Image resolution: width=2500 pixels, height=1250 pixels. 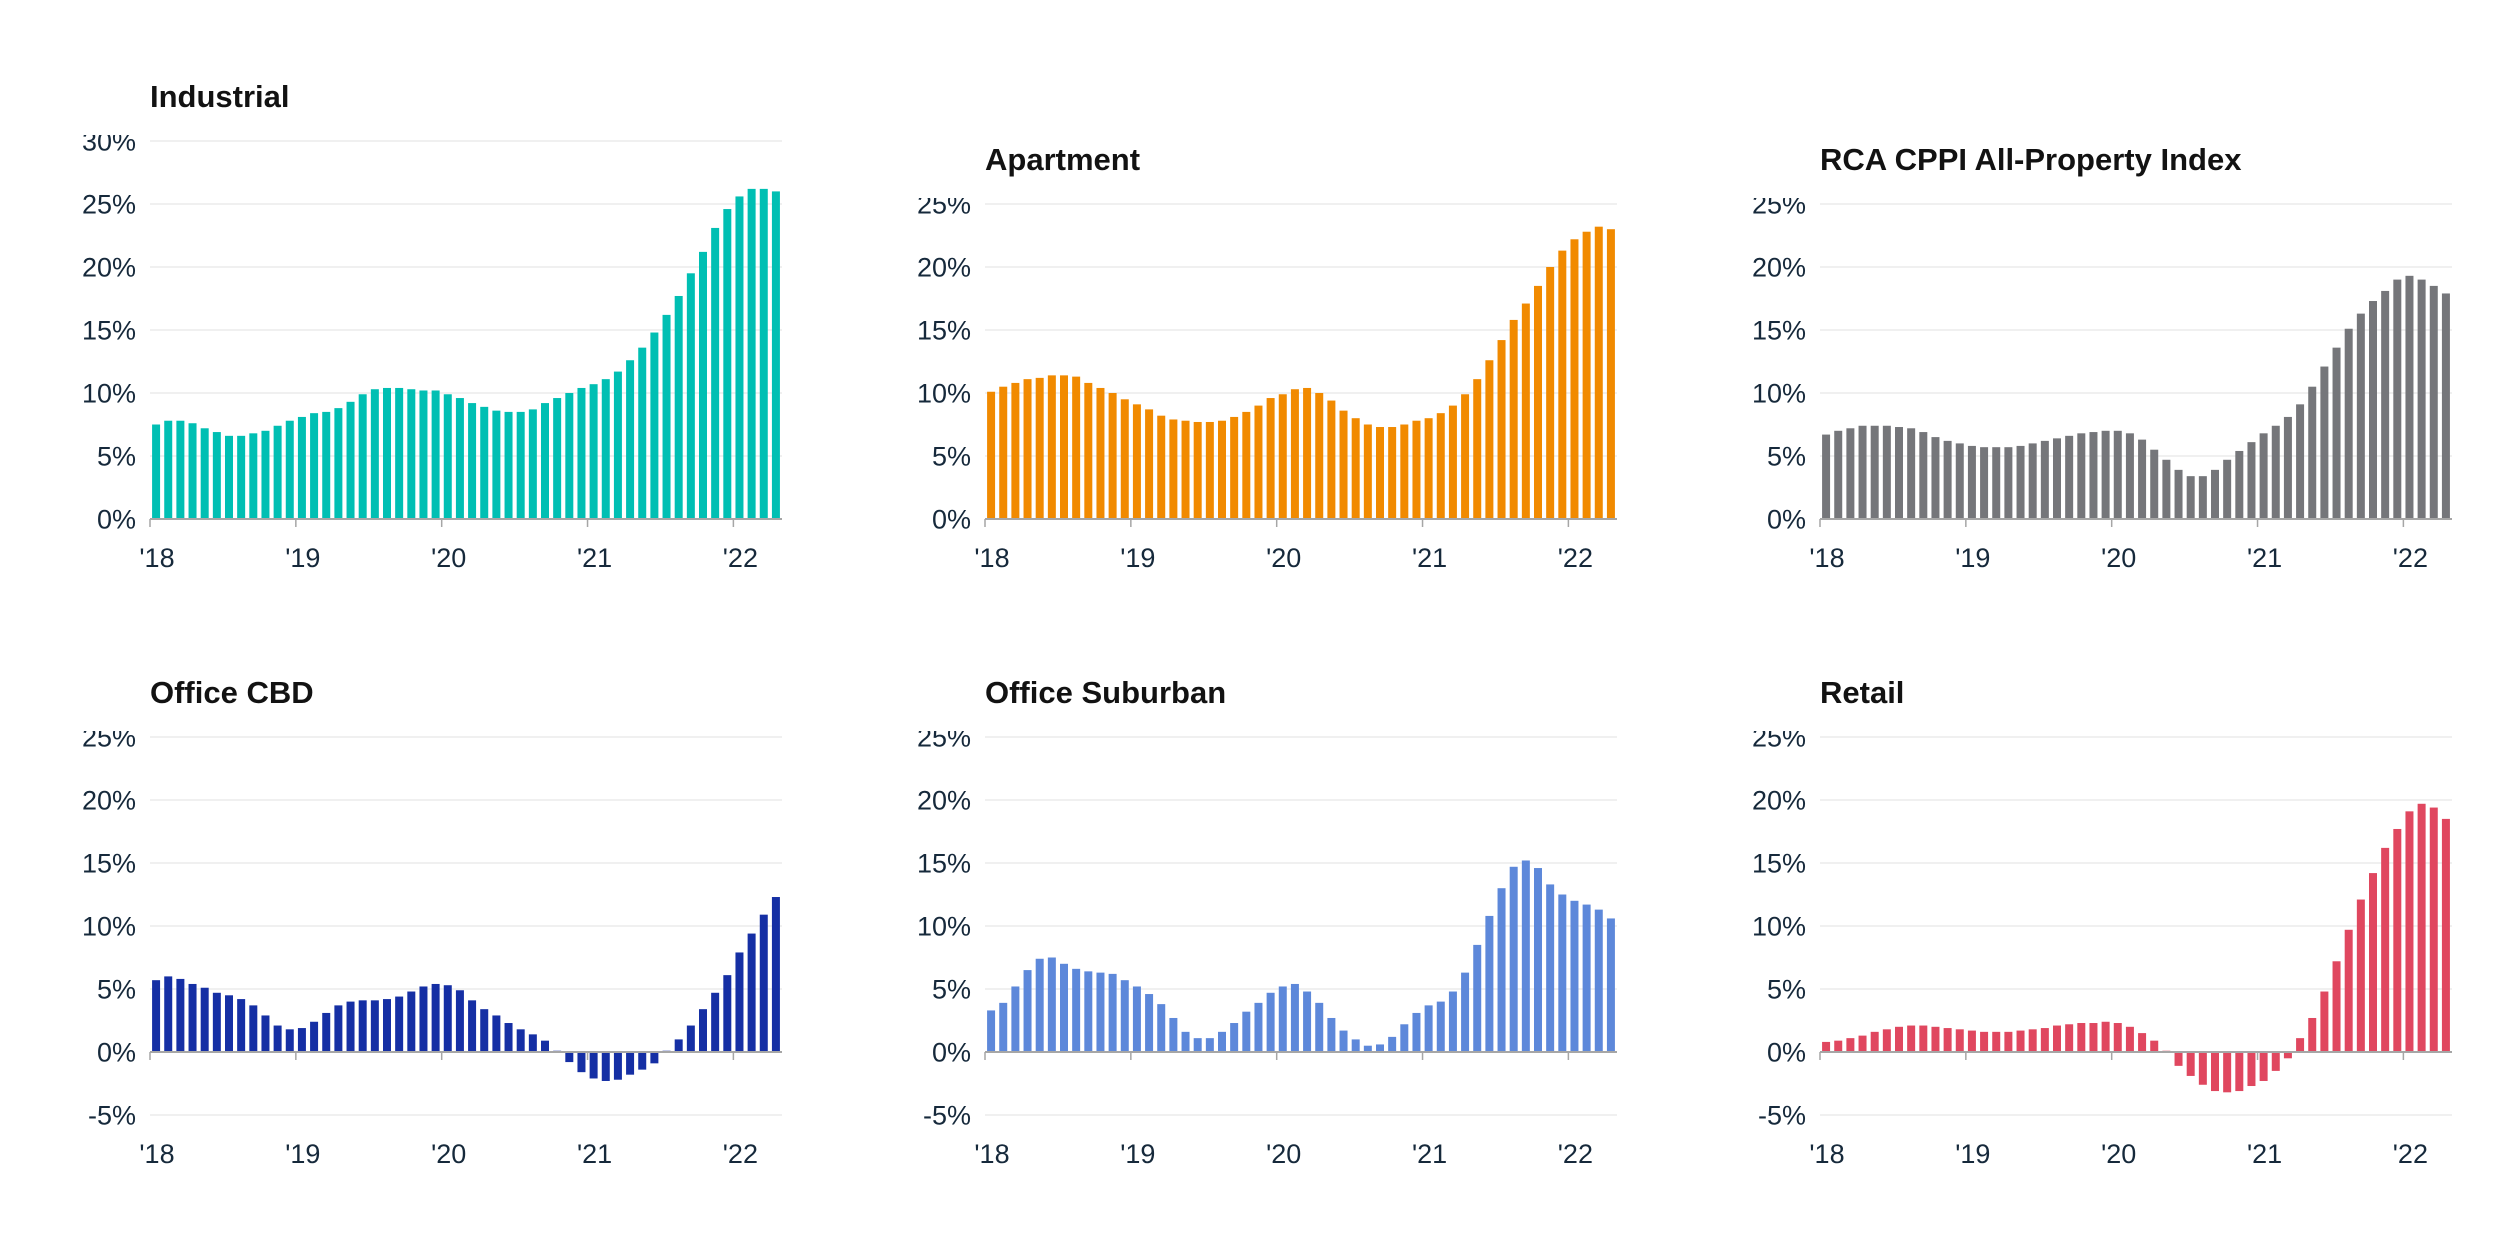 What do you see at coordinates (116, 989) in the screenshot?
I see `y-axis-tick-label: 5%` at bounding box center [116, 989].